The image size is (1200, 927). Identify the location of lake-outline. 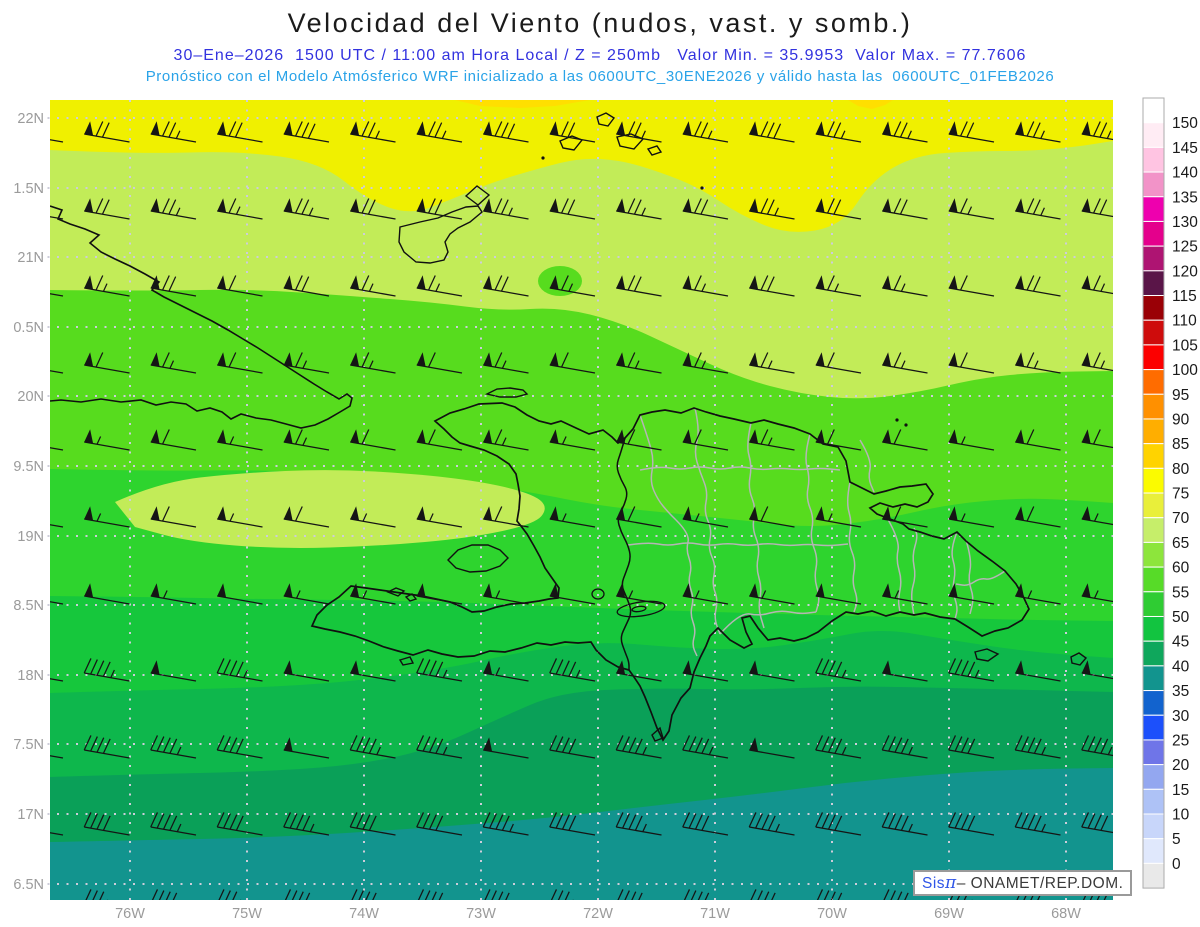
(641, 609).